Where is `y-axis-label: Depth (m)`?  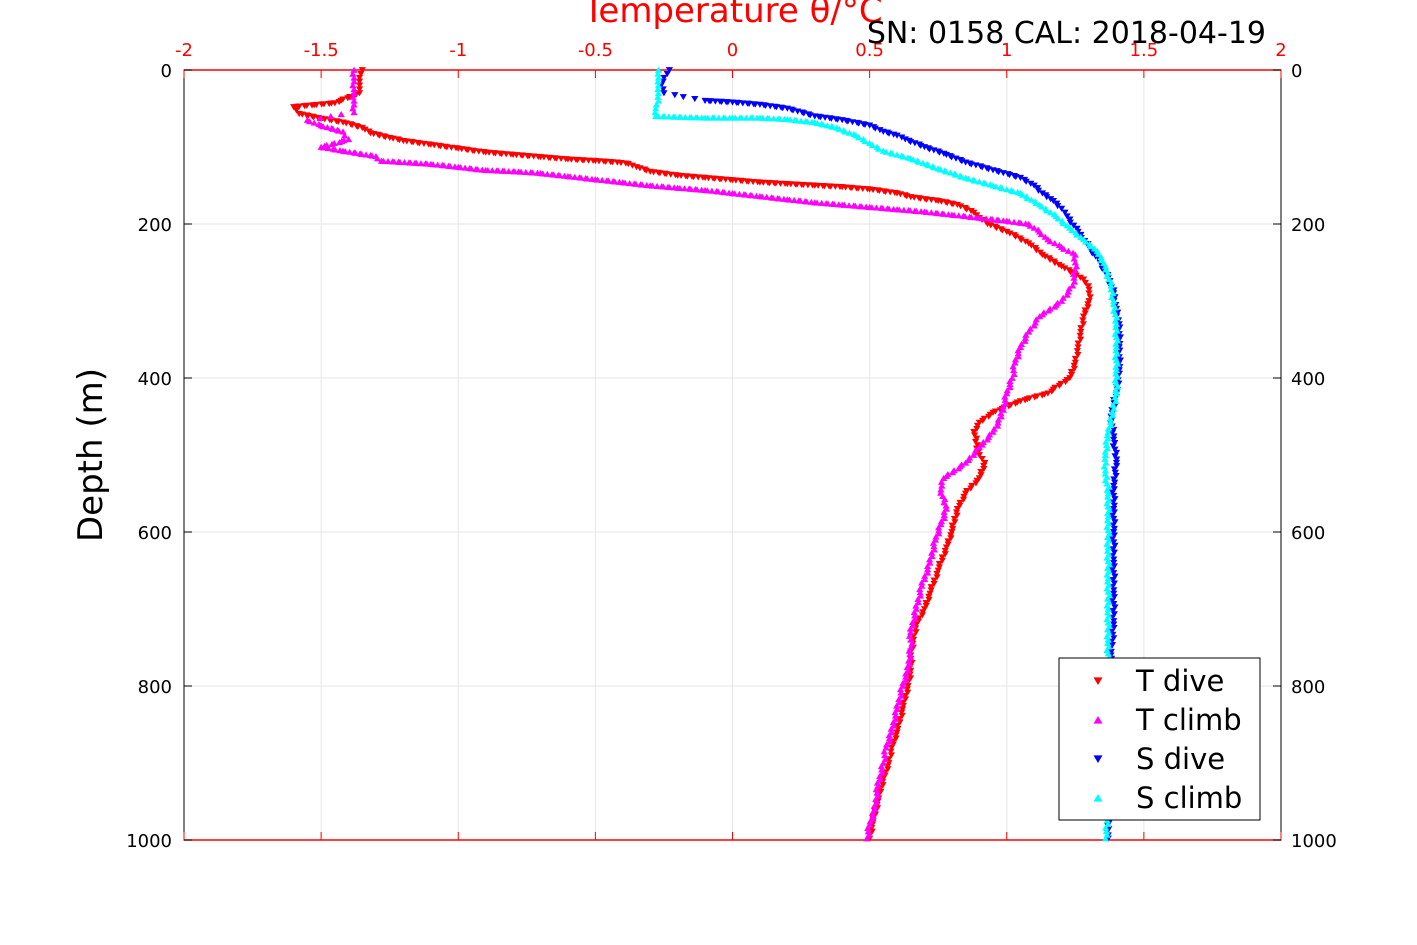
y-axis-label: Depth (m) is located at coordinates (91, 455).